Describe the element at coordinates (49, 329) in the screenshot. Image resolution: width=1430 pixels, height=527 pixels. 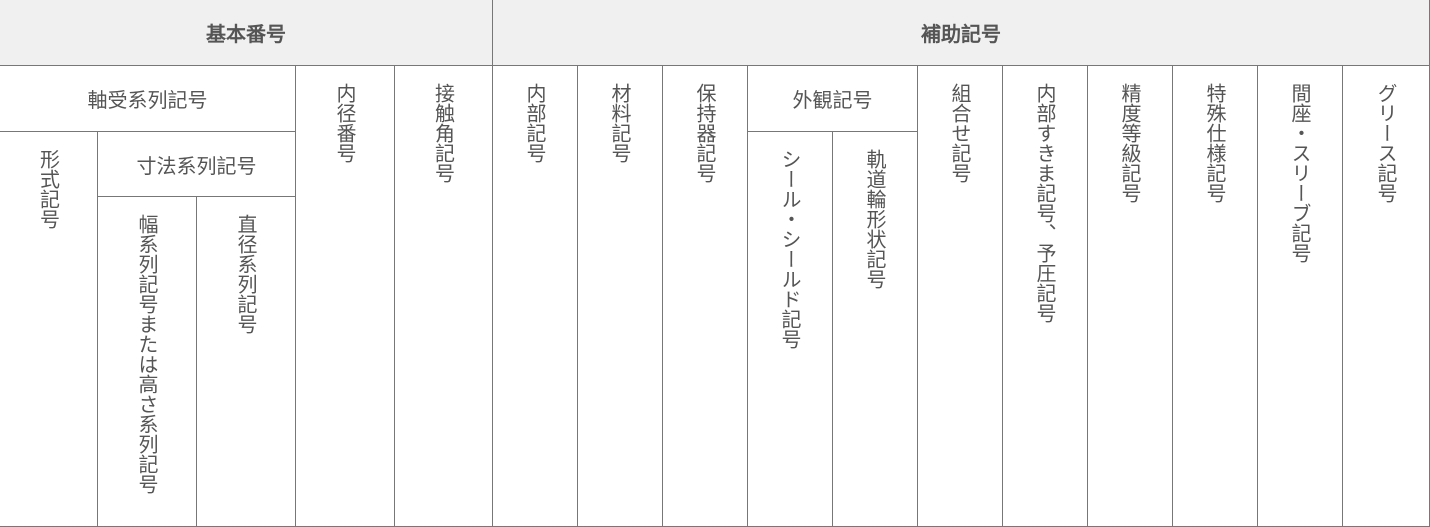
I see `cell-type-symbol: 形式記号` at that location.